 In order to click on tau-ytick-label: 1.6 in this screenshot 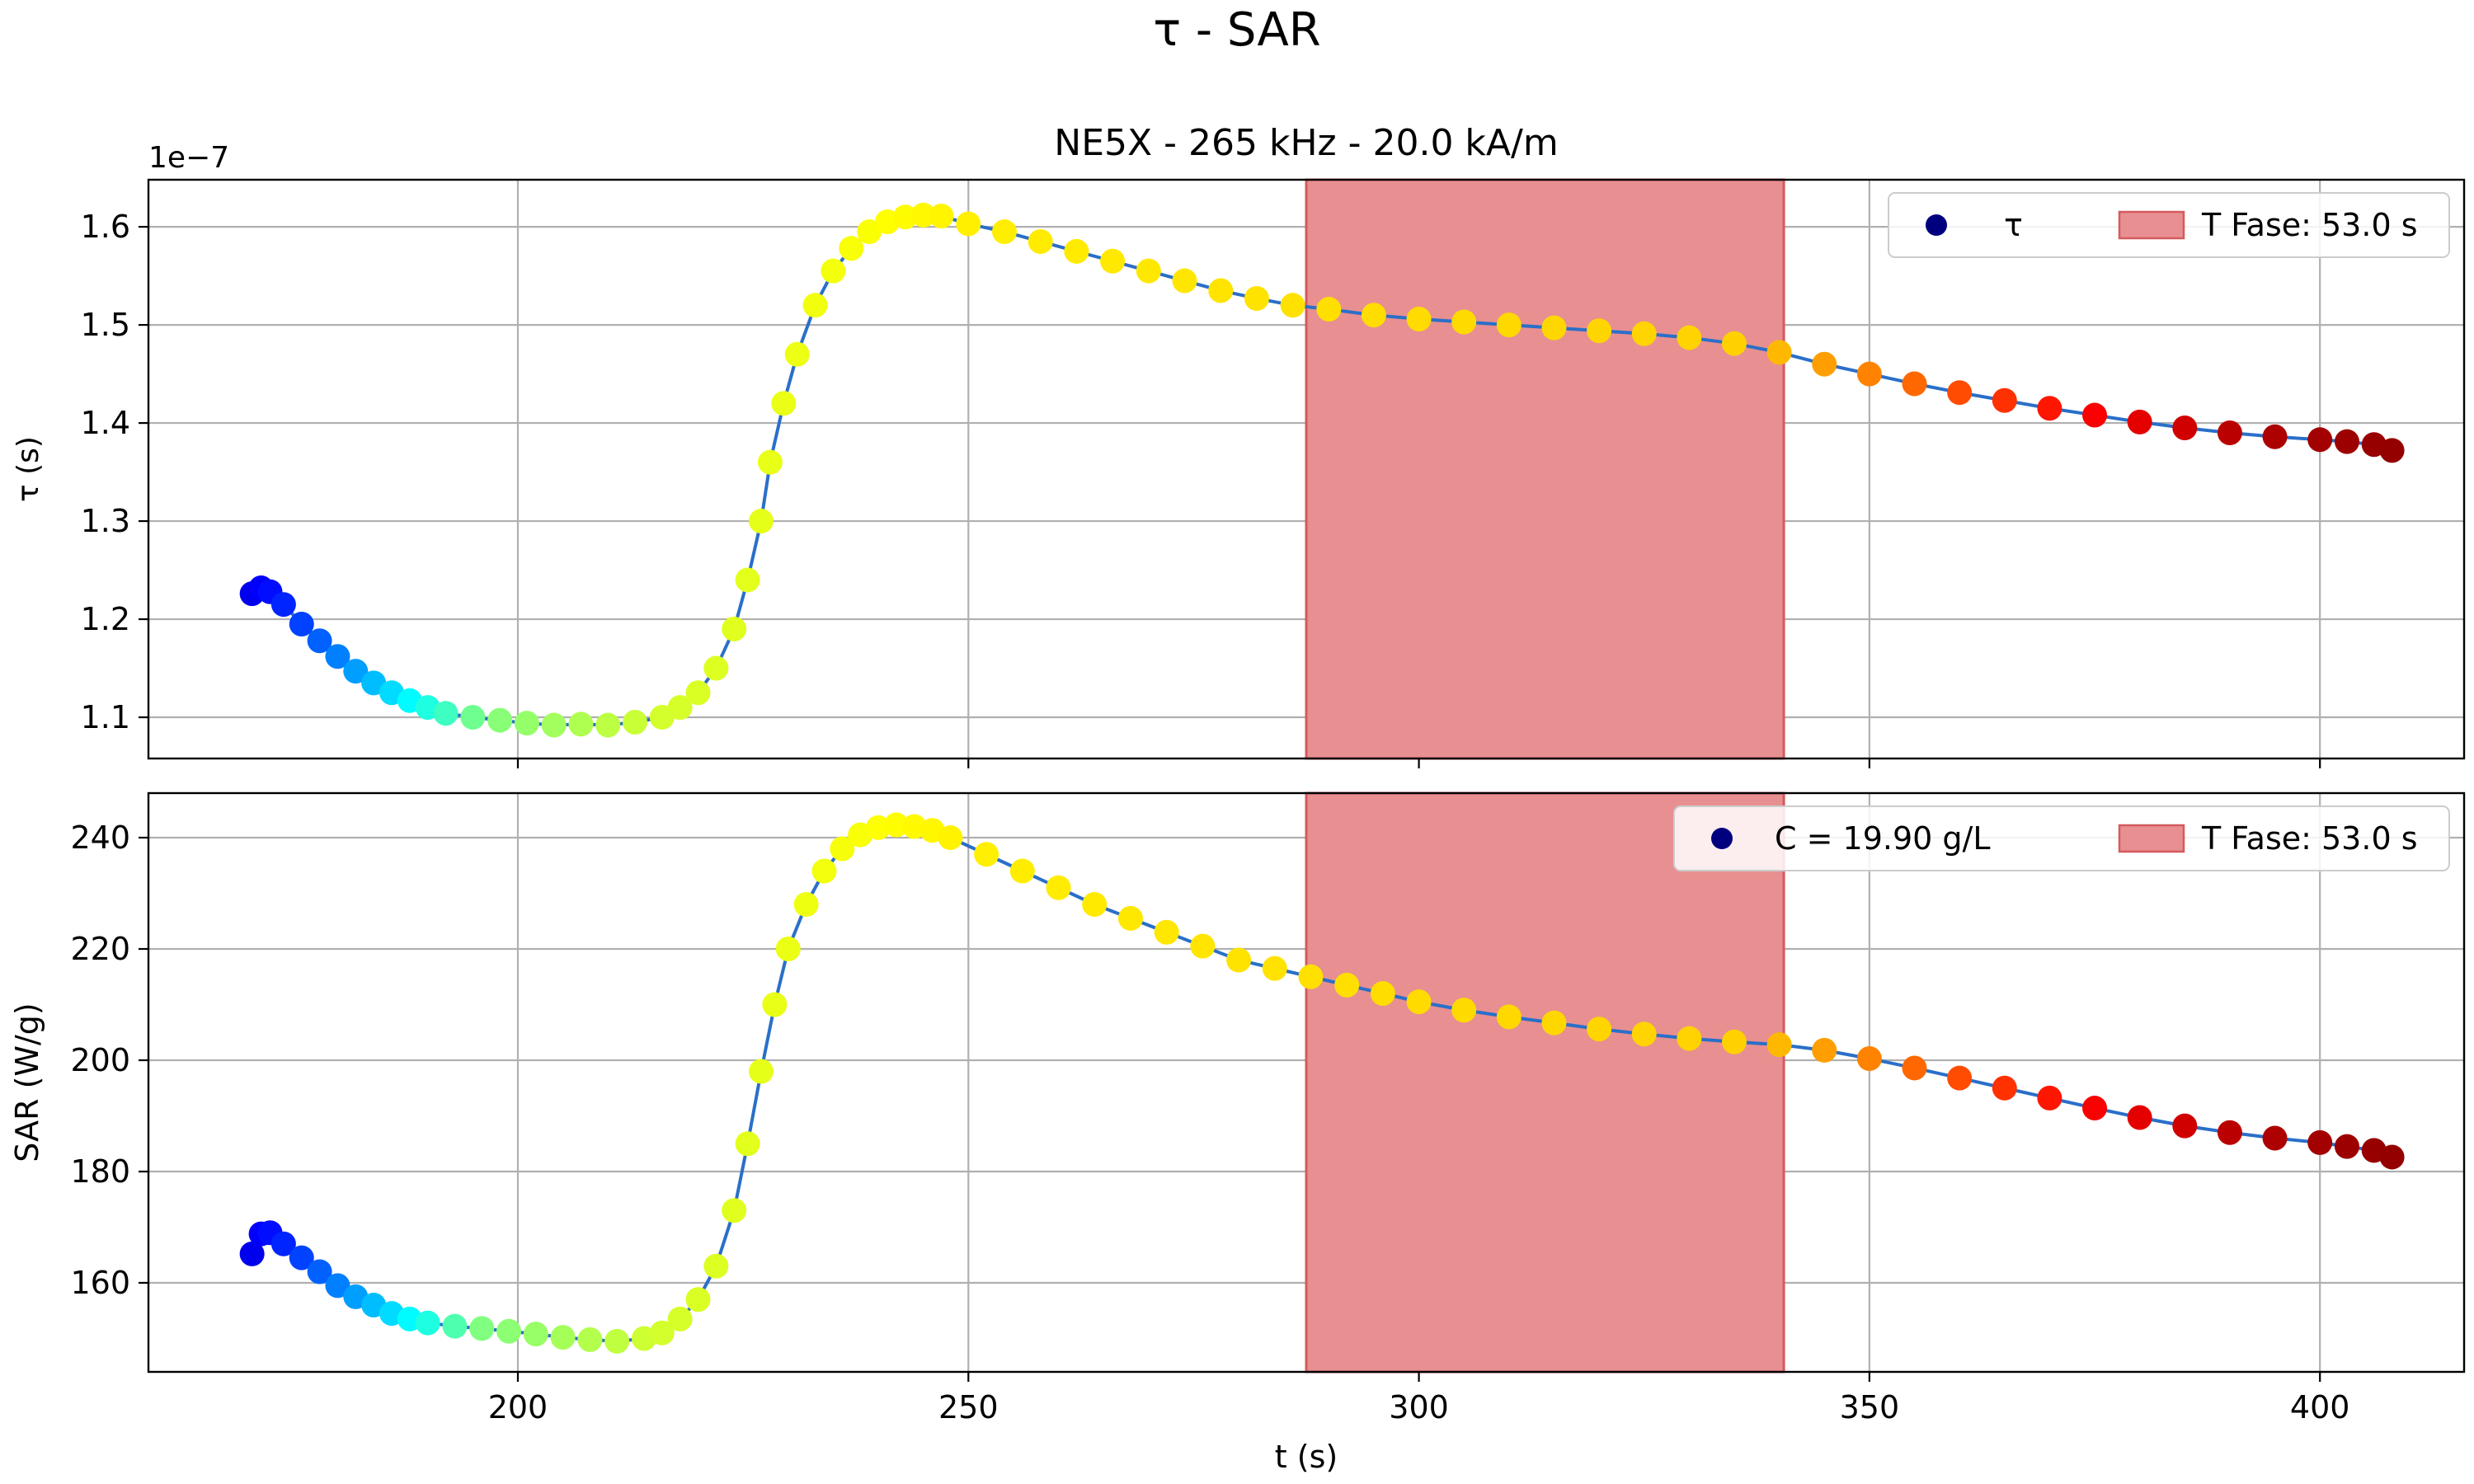, I will do `click(105, 227)`.